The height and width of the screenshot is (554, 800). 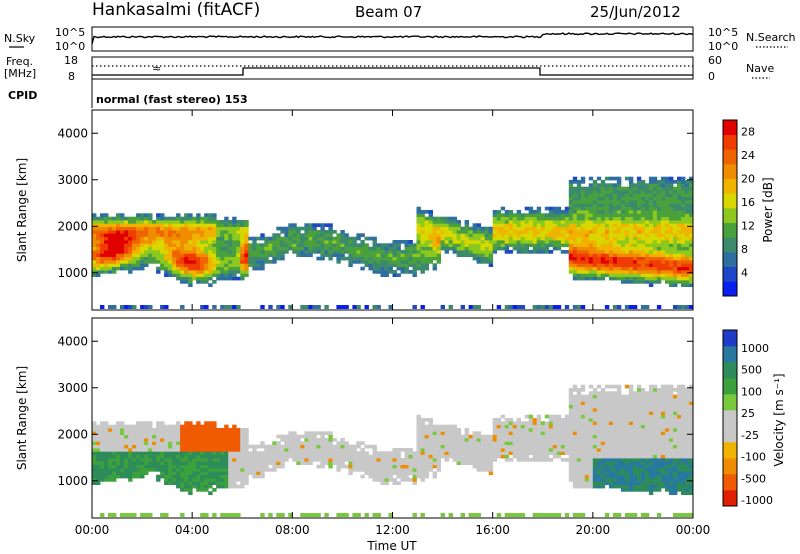 What do you see at coordinates (392, 68) in the screenshot?
I see `freq-panel-frame` at bounding box center [392, 68].